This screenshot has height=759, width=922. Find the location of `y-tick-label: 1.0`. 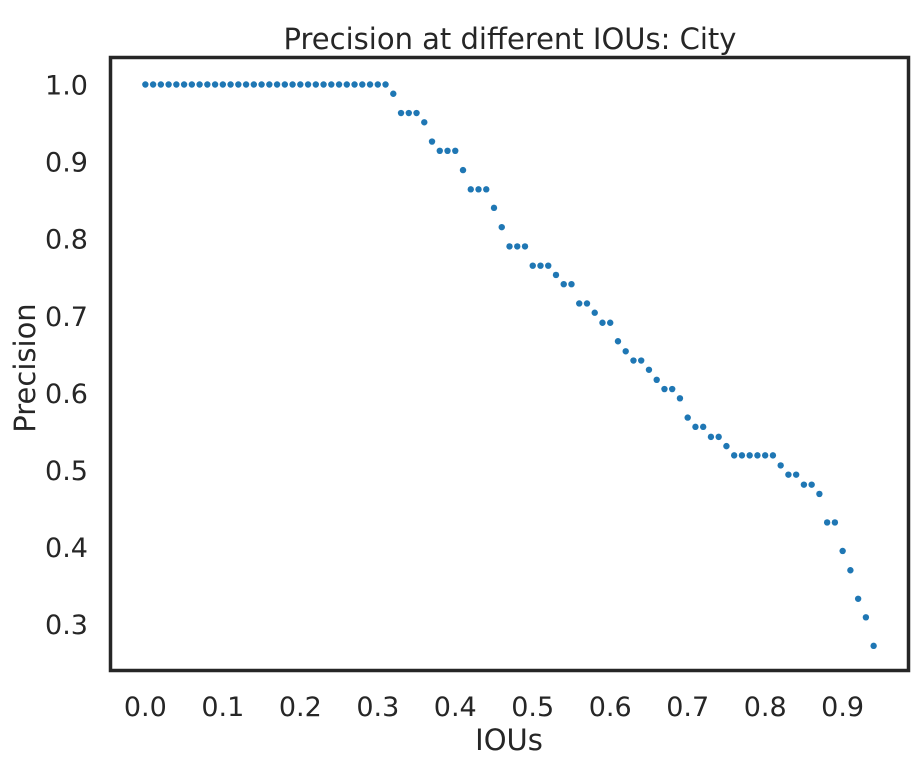

y-tick-label: 1.0 is located at coordinates (66, 85).